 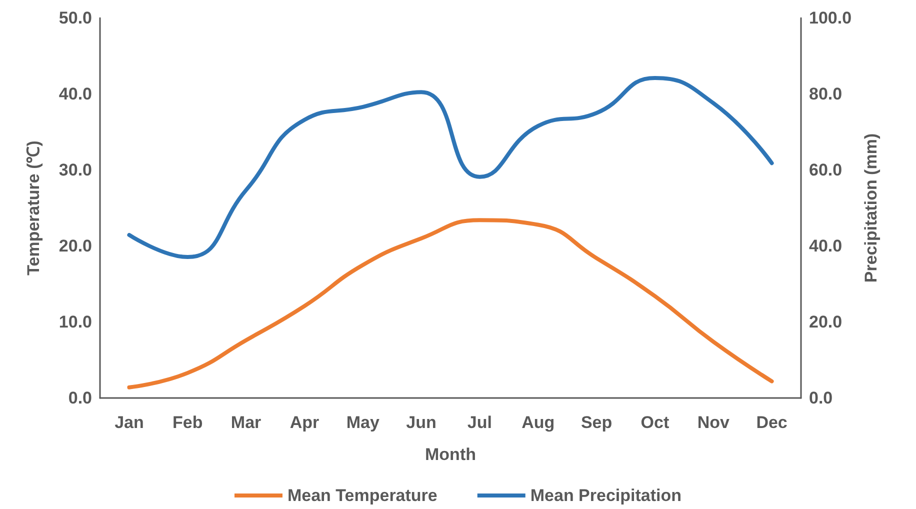 What do you see at coordinates (80, 398) in the screenshot?
I see `y-tick-label: 0.0` at bounding box center [80, 398].